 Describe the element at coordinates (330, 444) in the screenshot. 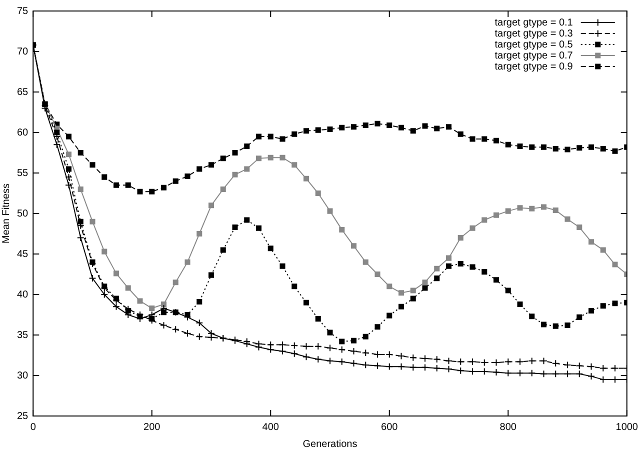

I see `x-axis-title: Generations` at that location.